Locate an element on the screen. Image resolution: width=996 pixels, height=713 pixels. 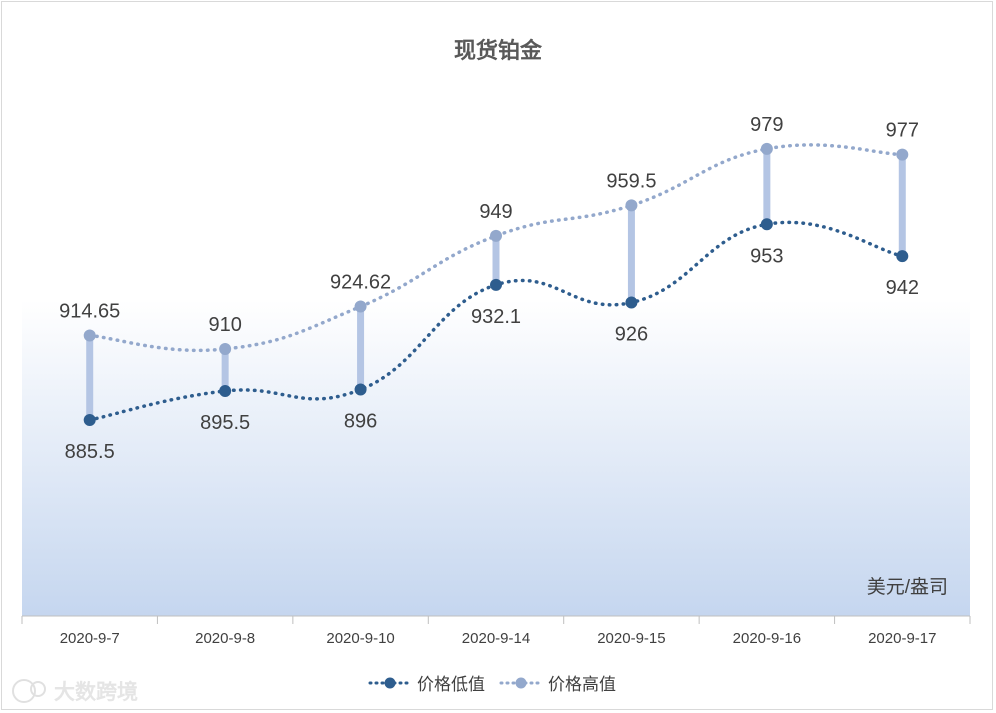
legend-item-low: 价格低值 is located at coordinates (426, 684).